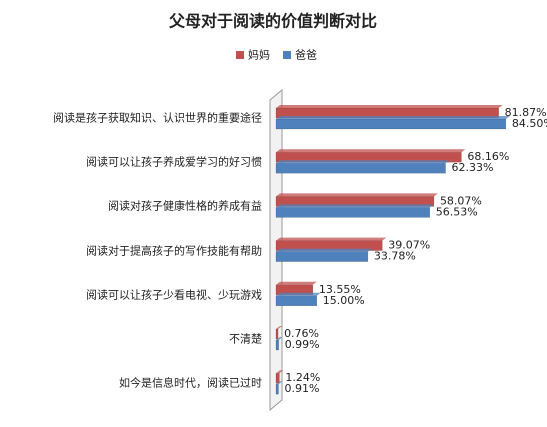 The width and height of the screenshot is (547, 427). What do you see at coordinates (174, 295) in the screenshot?
I see `category-label: 阅读可以让孩子少看电视、少玩游戏` at bounding box center [174, 295].